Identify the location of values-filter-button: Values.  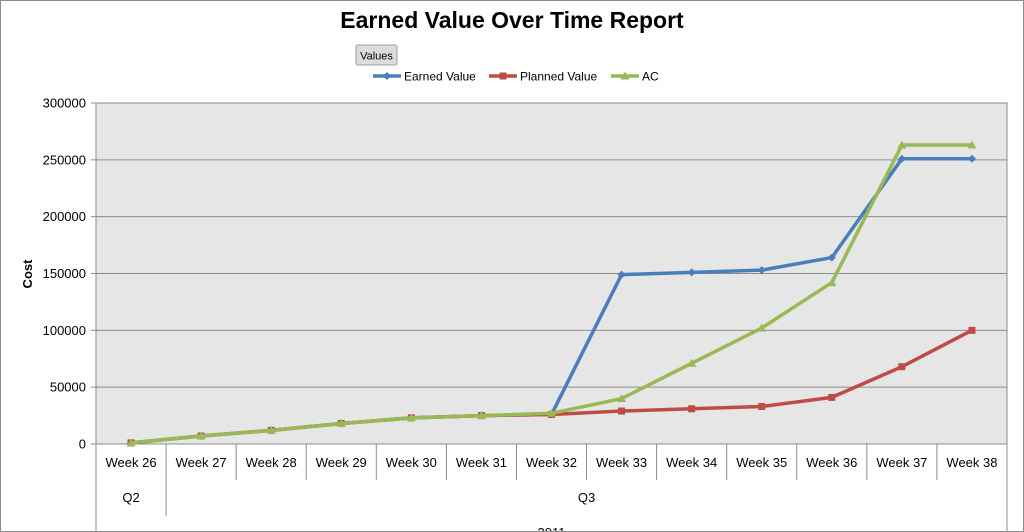
(376, 55).